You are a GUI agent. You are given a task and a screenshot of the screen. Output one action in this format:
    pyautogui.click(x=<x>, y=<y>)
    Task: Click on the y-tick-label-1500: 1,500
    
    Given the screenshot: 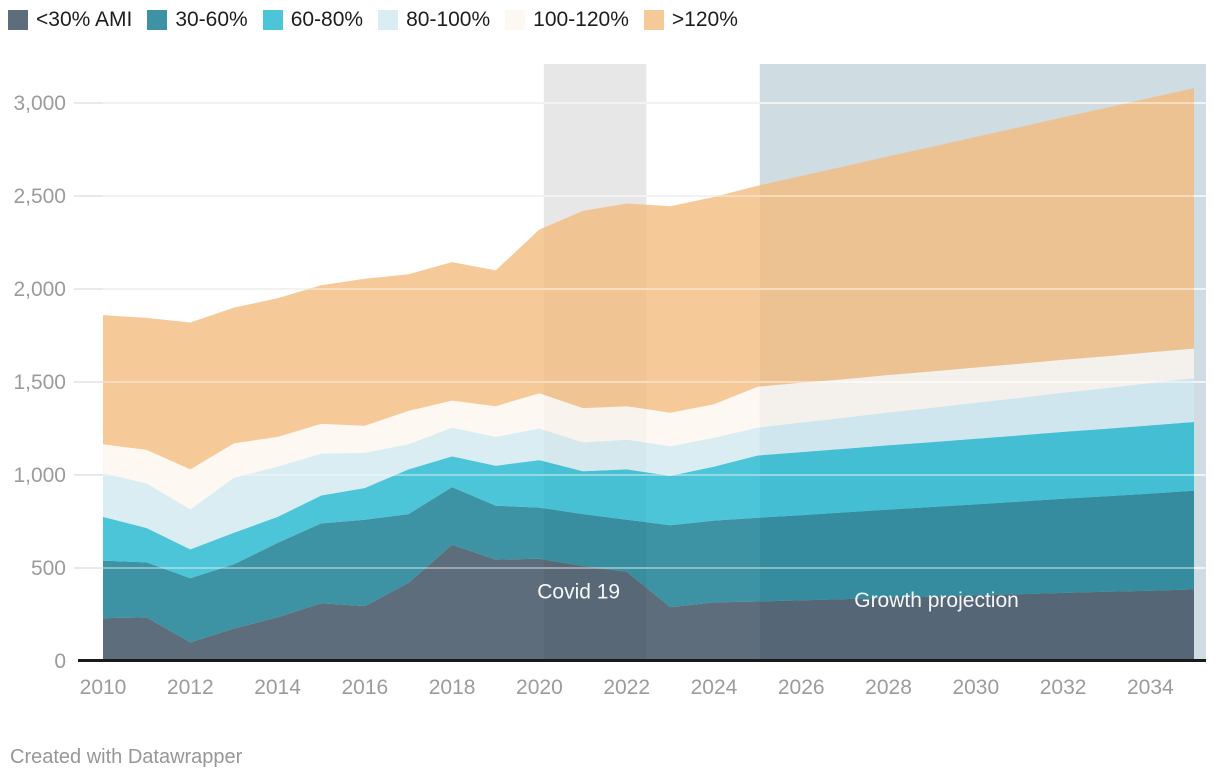 What is the action you would take?
    pyautogui.click(x=39, y=382)
    